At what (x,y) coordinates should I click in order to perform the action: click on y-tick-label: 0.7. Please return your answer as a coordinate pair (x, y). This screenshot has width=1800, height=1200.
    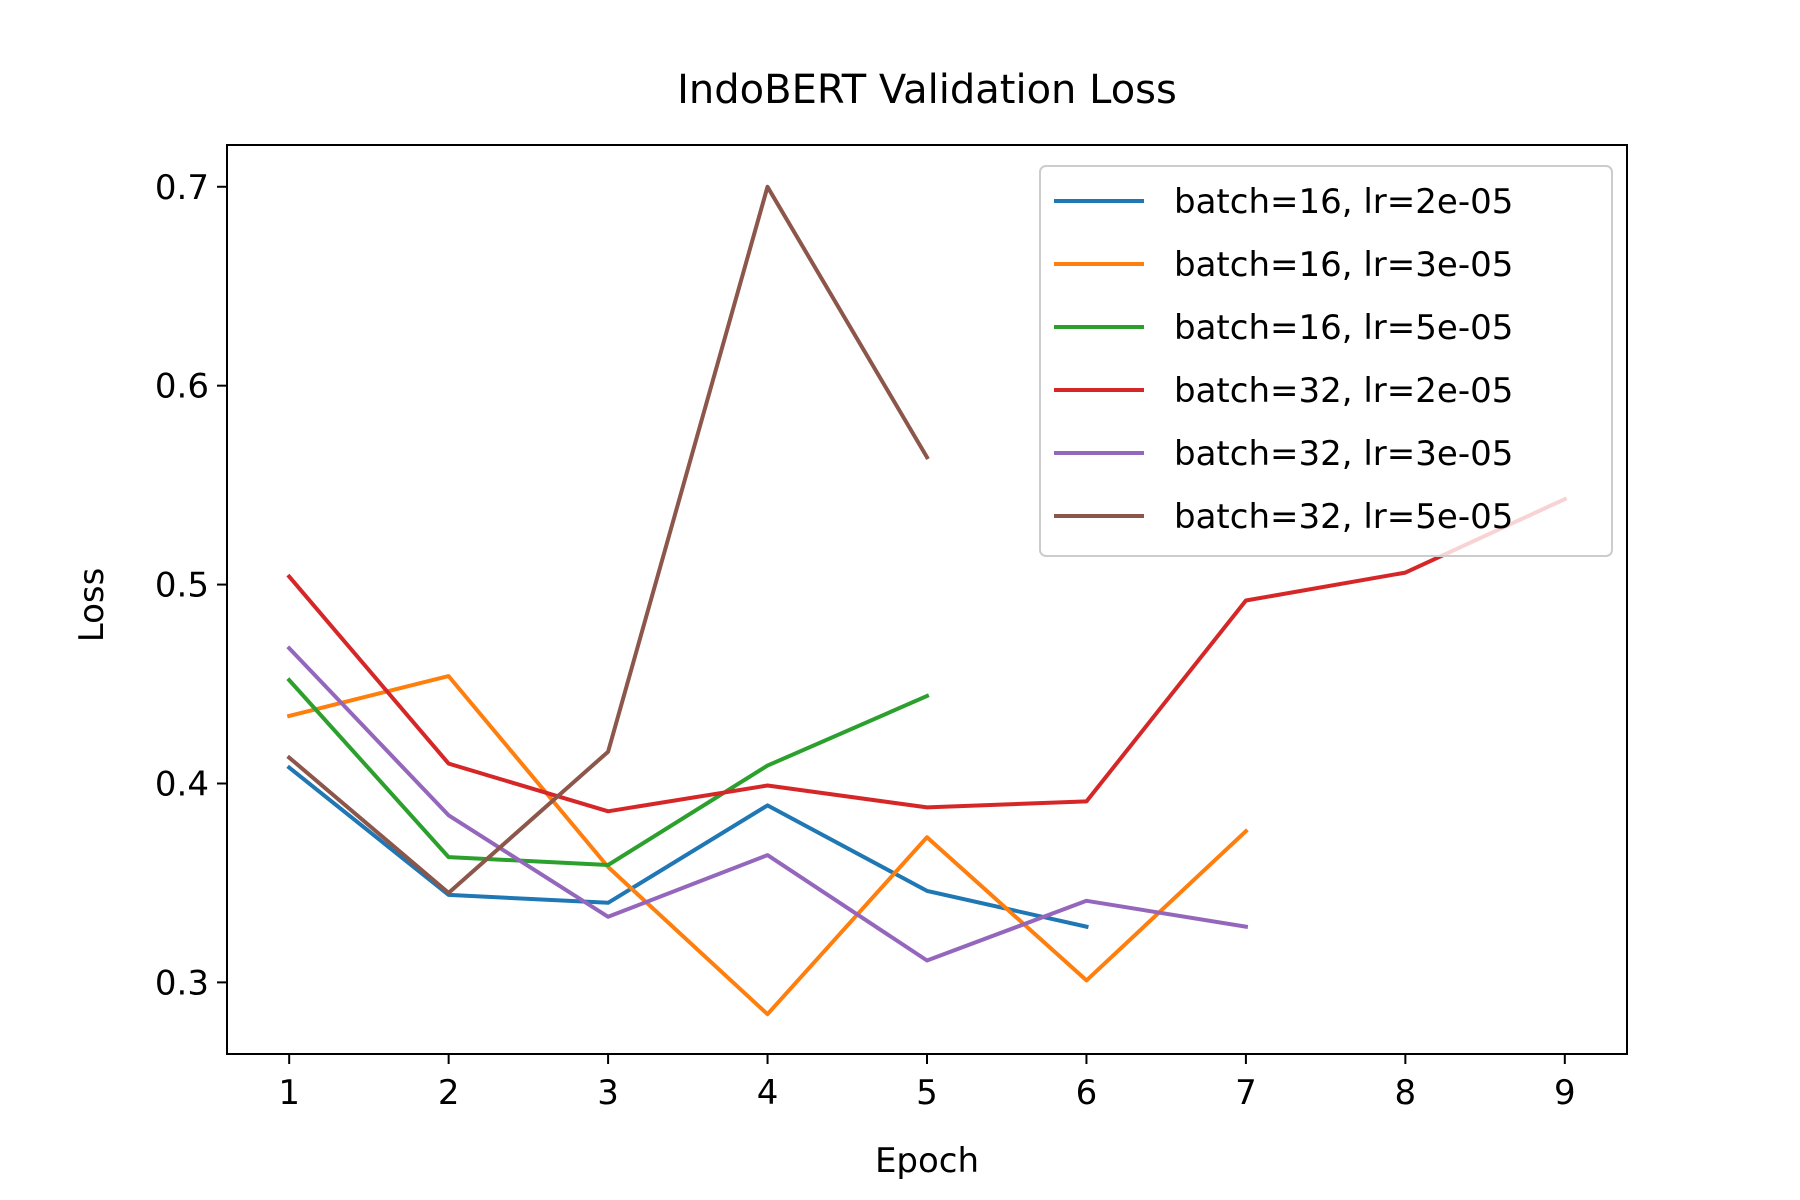
    Looking at the image, I should click on (182, 188).